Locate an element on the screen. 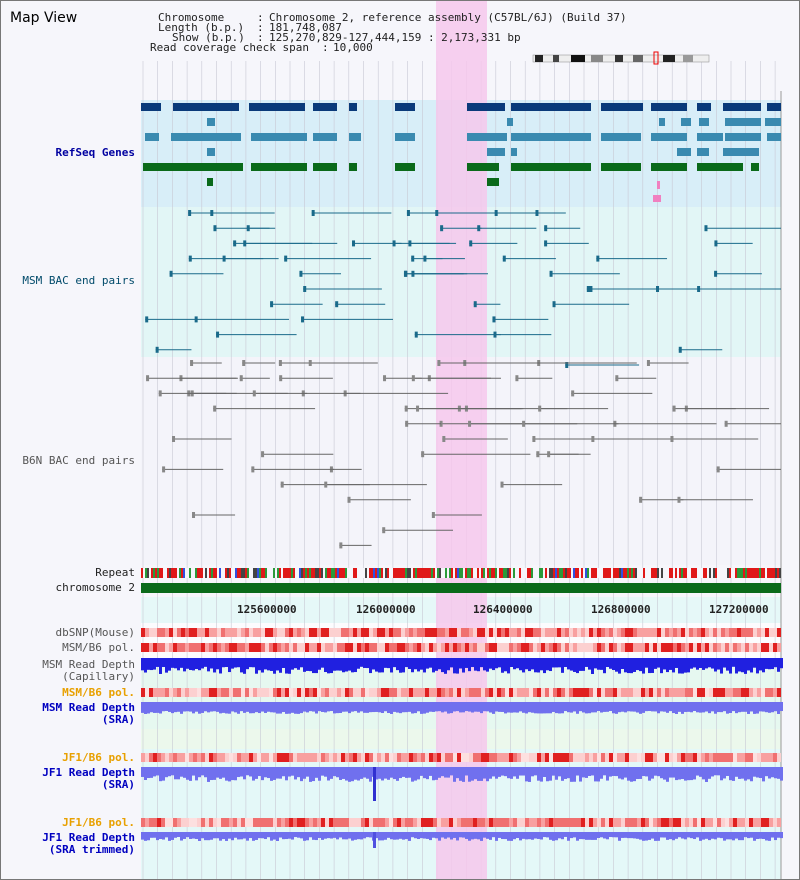 Image resolution: width=800 pixels, height=880 pixels. b6n-bac-label: B6N BAC end pairs is located at coordinates (78, 460).